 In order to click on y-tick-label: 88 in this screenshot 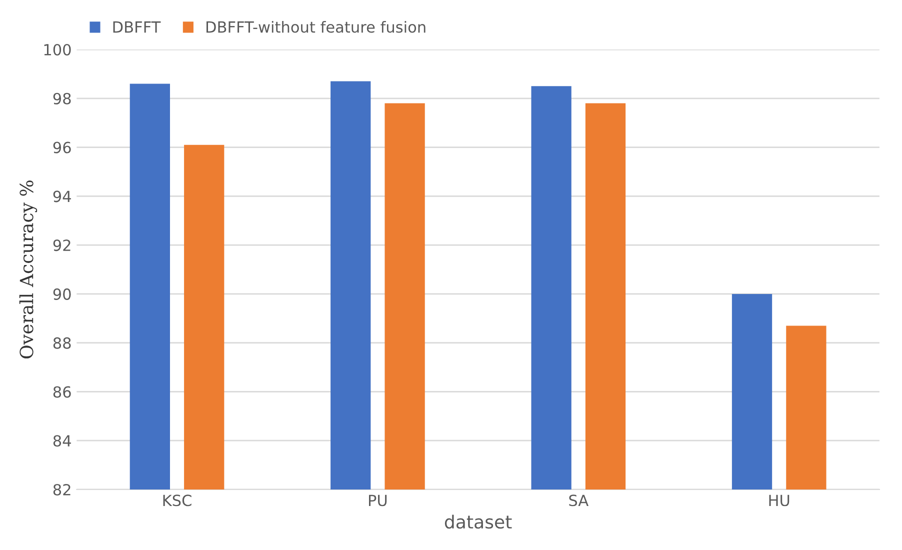, I will do `click(62, 343)`.